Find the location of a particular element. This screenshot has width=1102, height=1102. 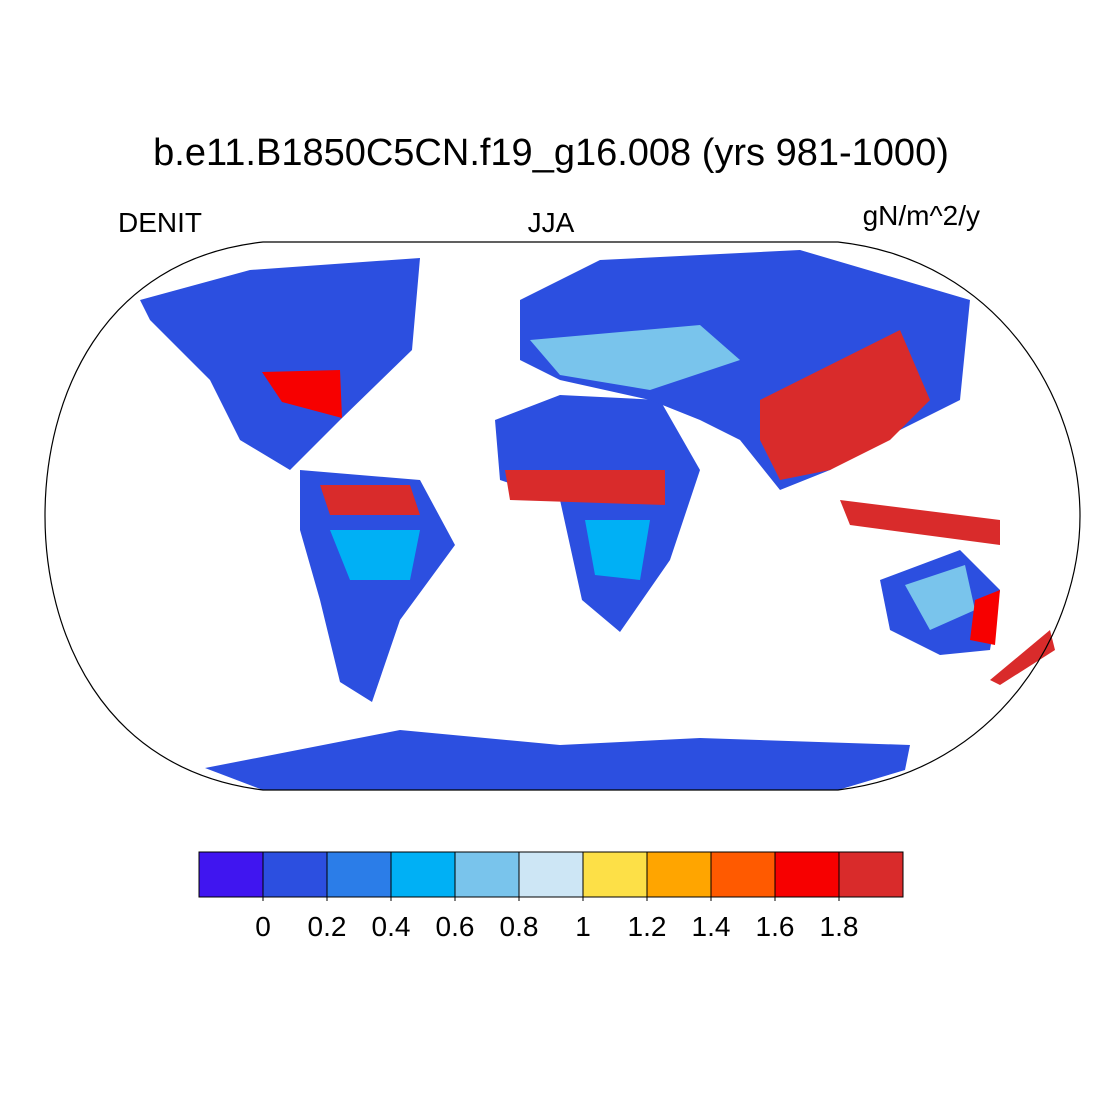

left-label: DENIT is located at coordinates (160, 222).